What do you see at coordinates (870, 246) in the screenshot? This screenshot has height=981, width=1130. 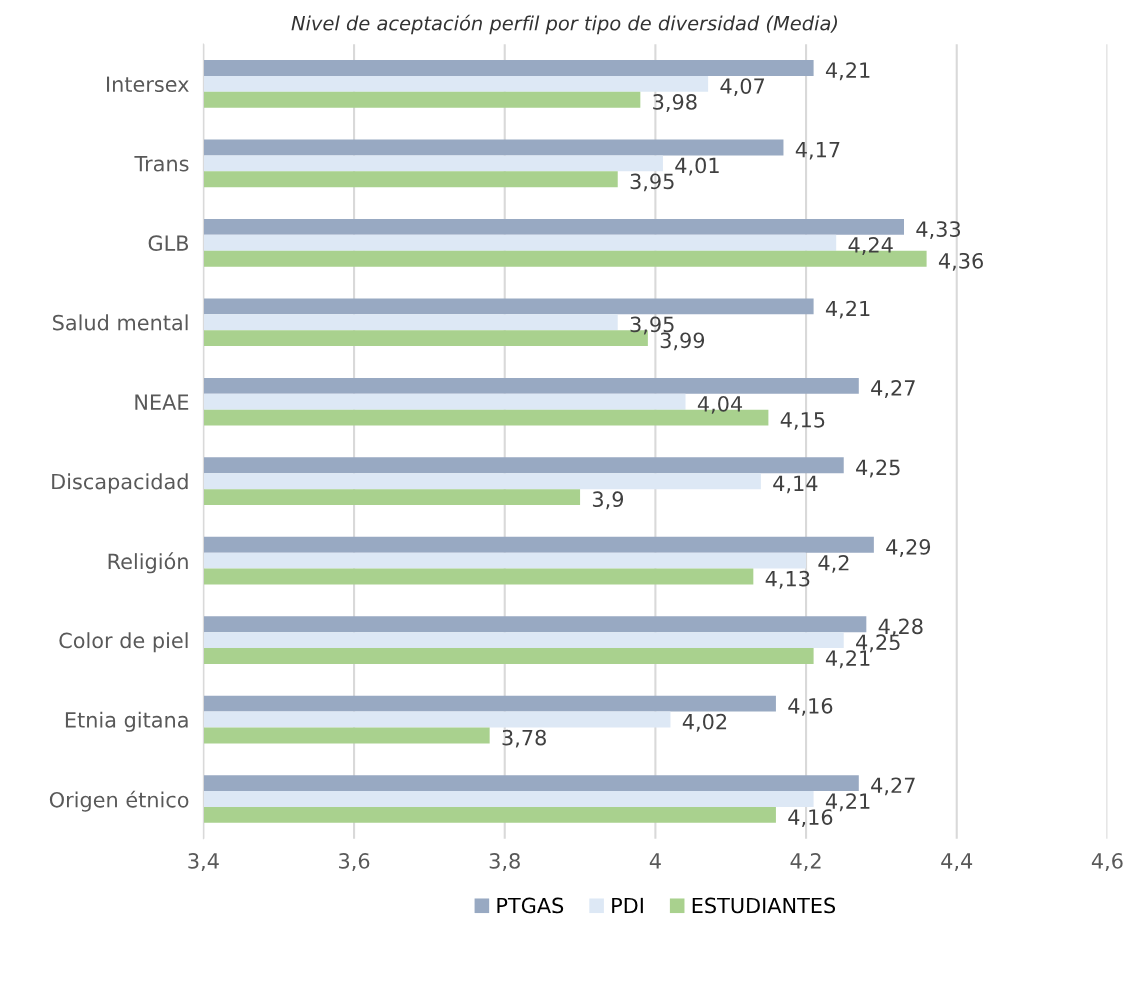 I see `data-label: 4,24` at bounding box center [870, 246].